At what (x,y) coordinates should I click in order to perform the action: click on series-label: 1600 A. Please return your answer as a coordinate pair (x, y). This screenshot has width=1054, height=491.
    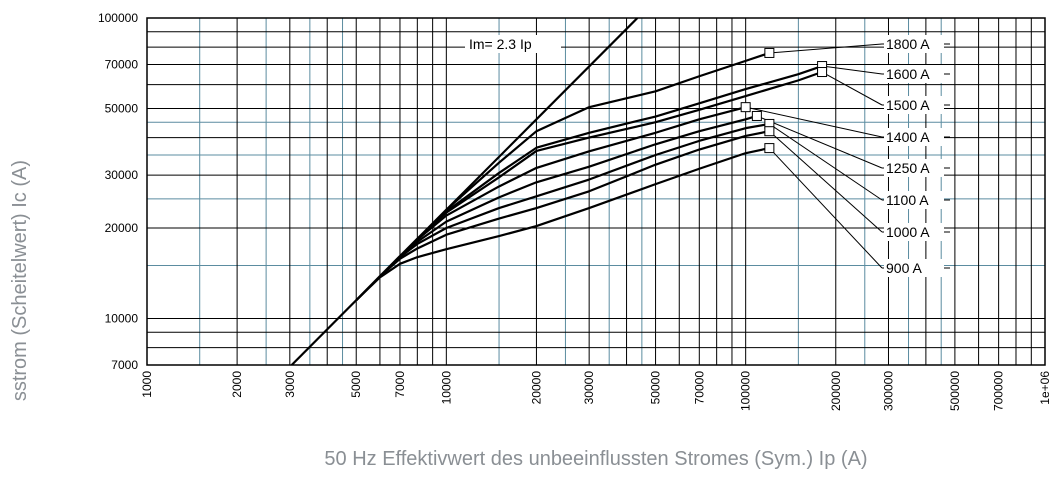
    Looking at the image, I should click on (908, 74).